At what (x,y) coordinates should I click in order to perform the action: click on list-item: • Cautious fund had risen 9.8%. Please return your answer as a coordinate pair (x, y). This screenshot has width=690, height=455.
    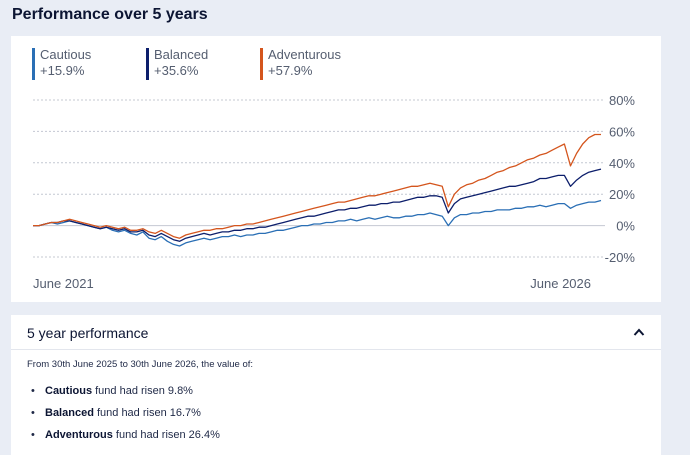
    Looking at the image, I should click on (123, 394).